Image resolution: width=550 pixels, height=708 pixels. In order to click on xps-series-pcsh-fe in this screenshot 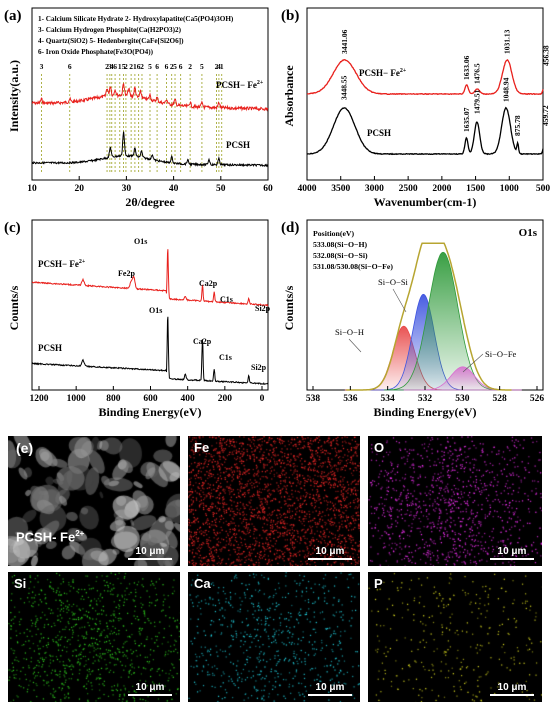, I will do `click(150, 278)`.